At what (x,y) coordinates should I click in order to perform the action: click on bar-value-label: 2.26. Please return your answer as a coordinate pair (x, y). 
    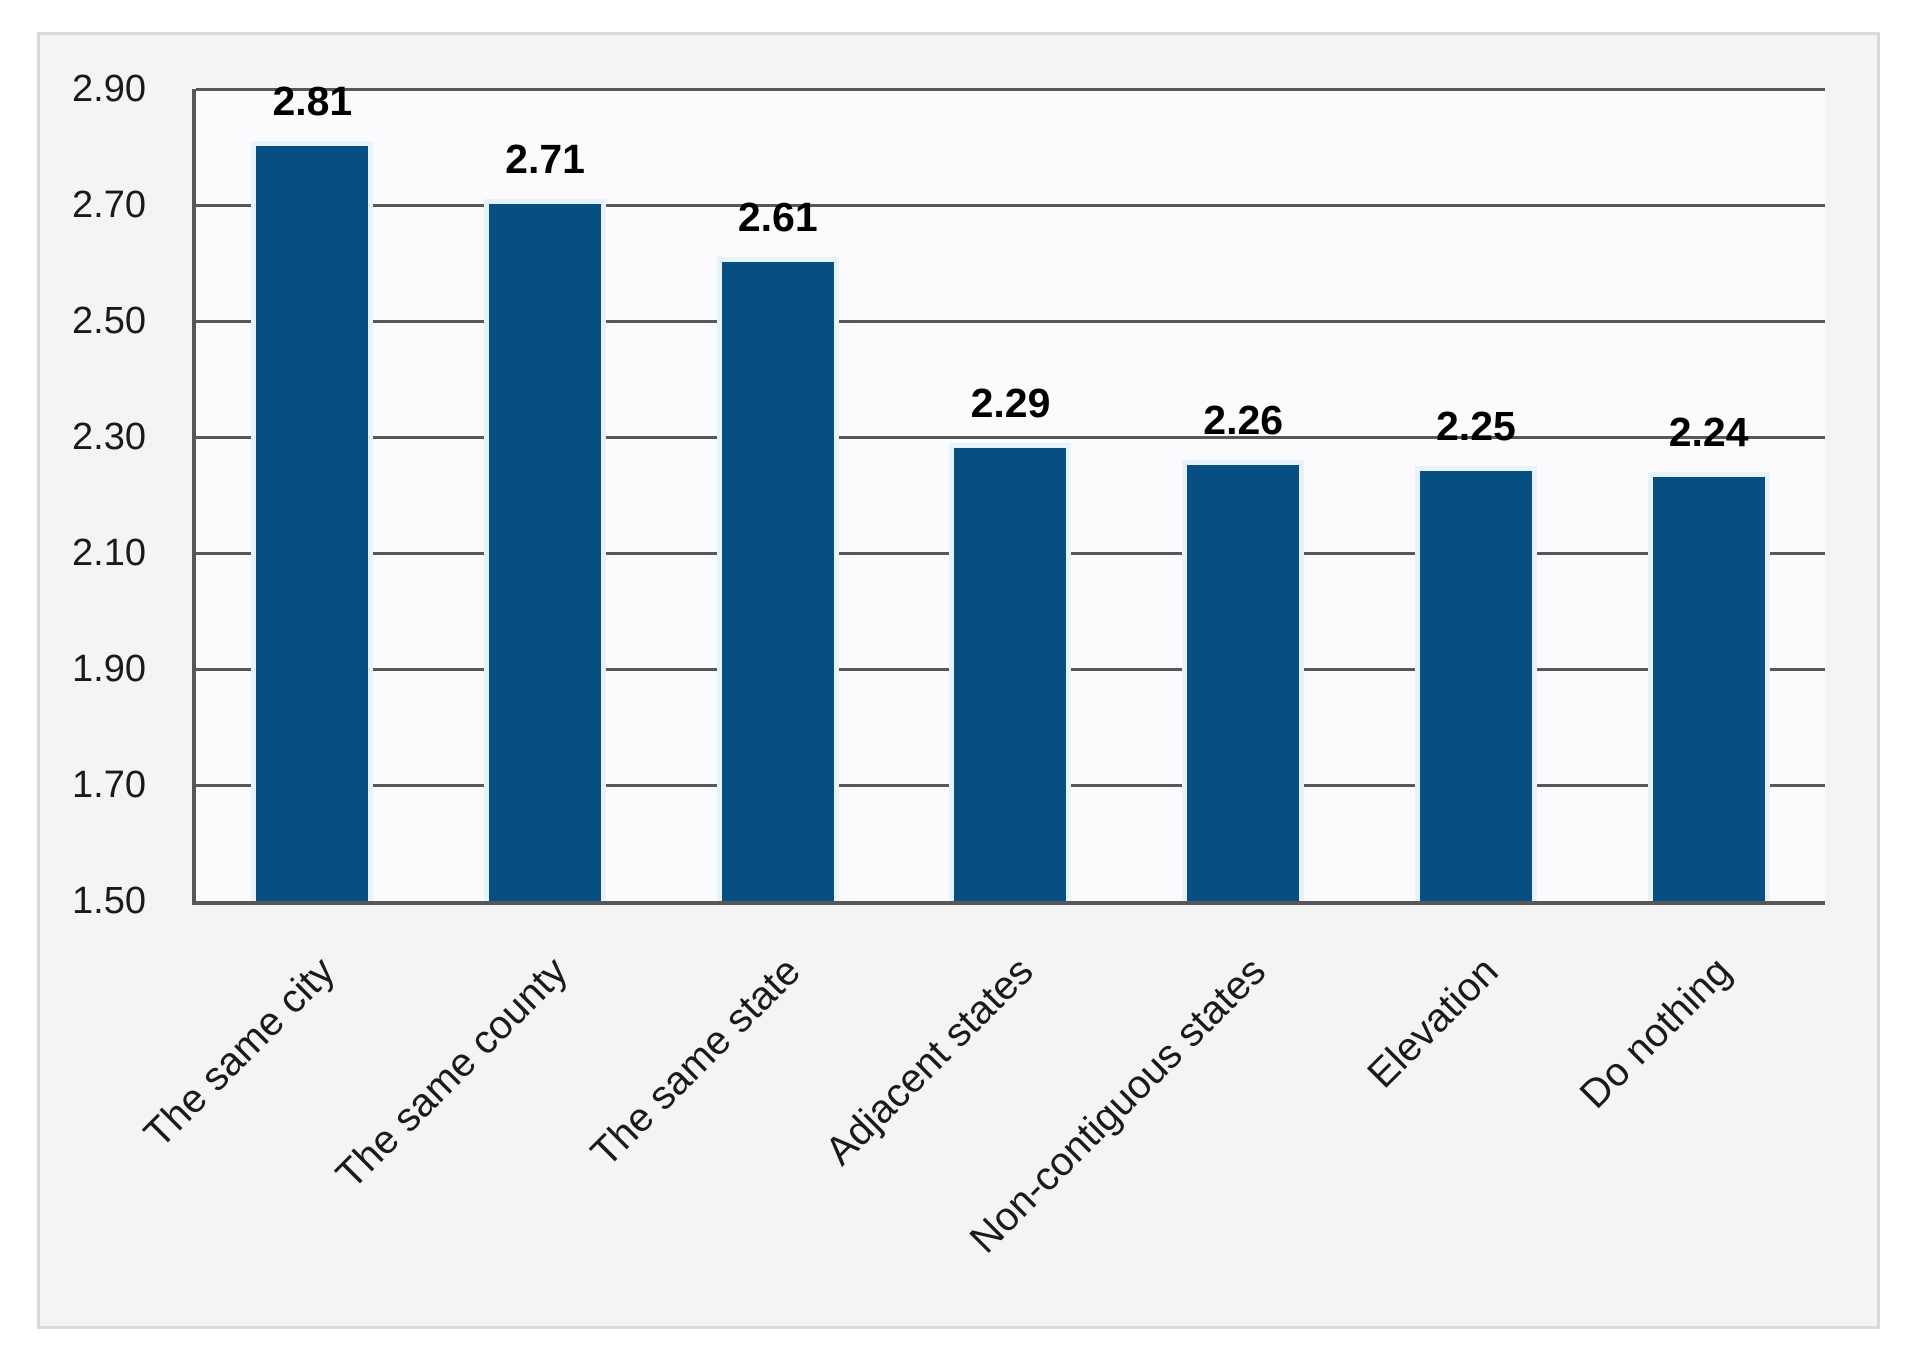
    Looking at the image, I should click on (1243, 420).